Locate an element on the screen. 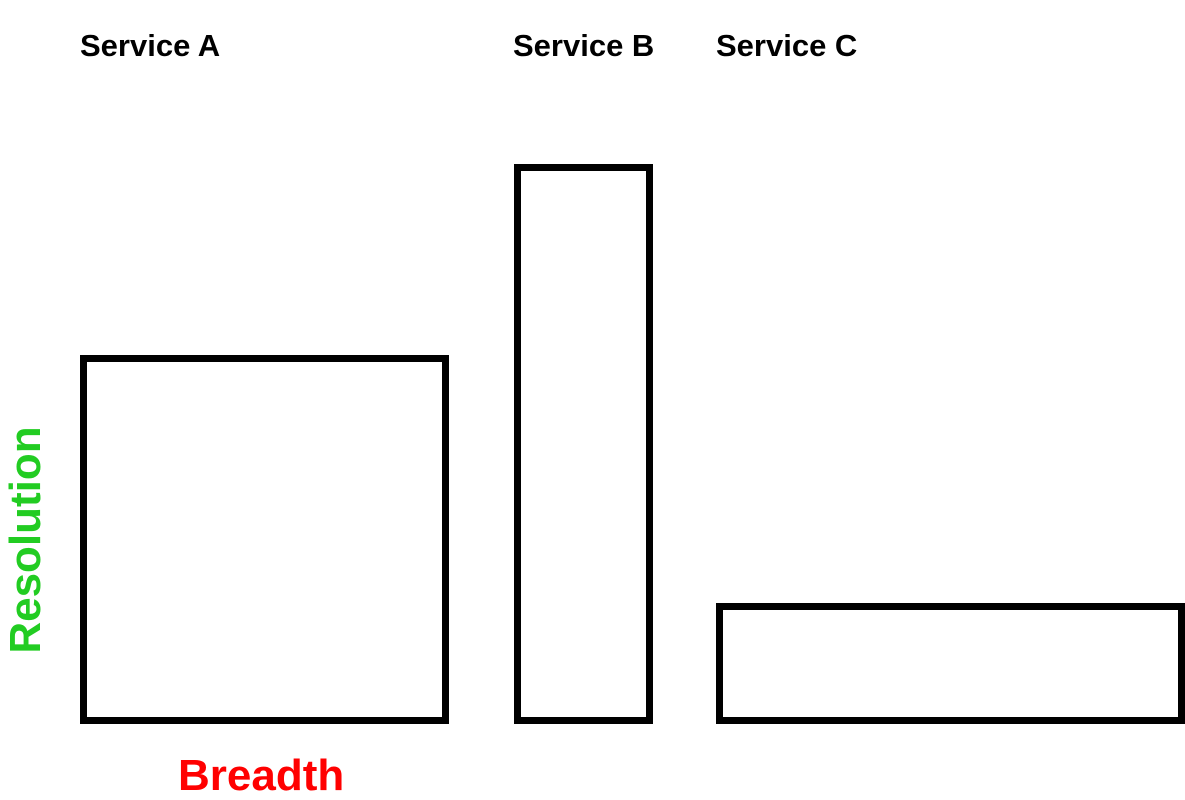 The height and width of the screenshot is (800, 1185). service-a-label: Service A is located at coordinates (150, 45).